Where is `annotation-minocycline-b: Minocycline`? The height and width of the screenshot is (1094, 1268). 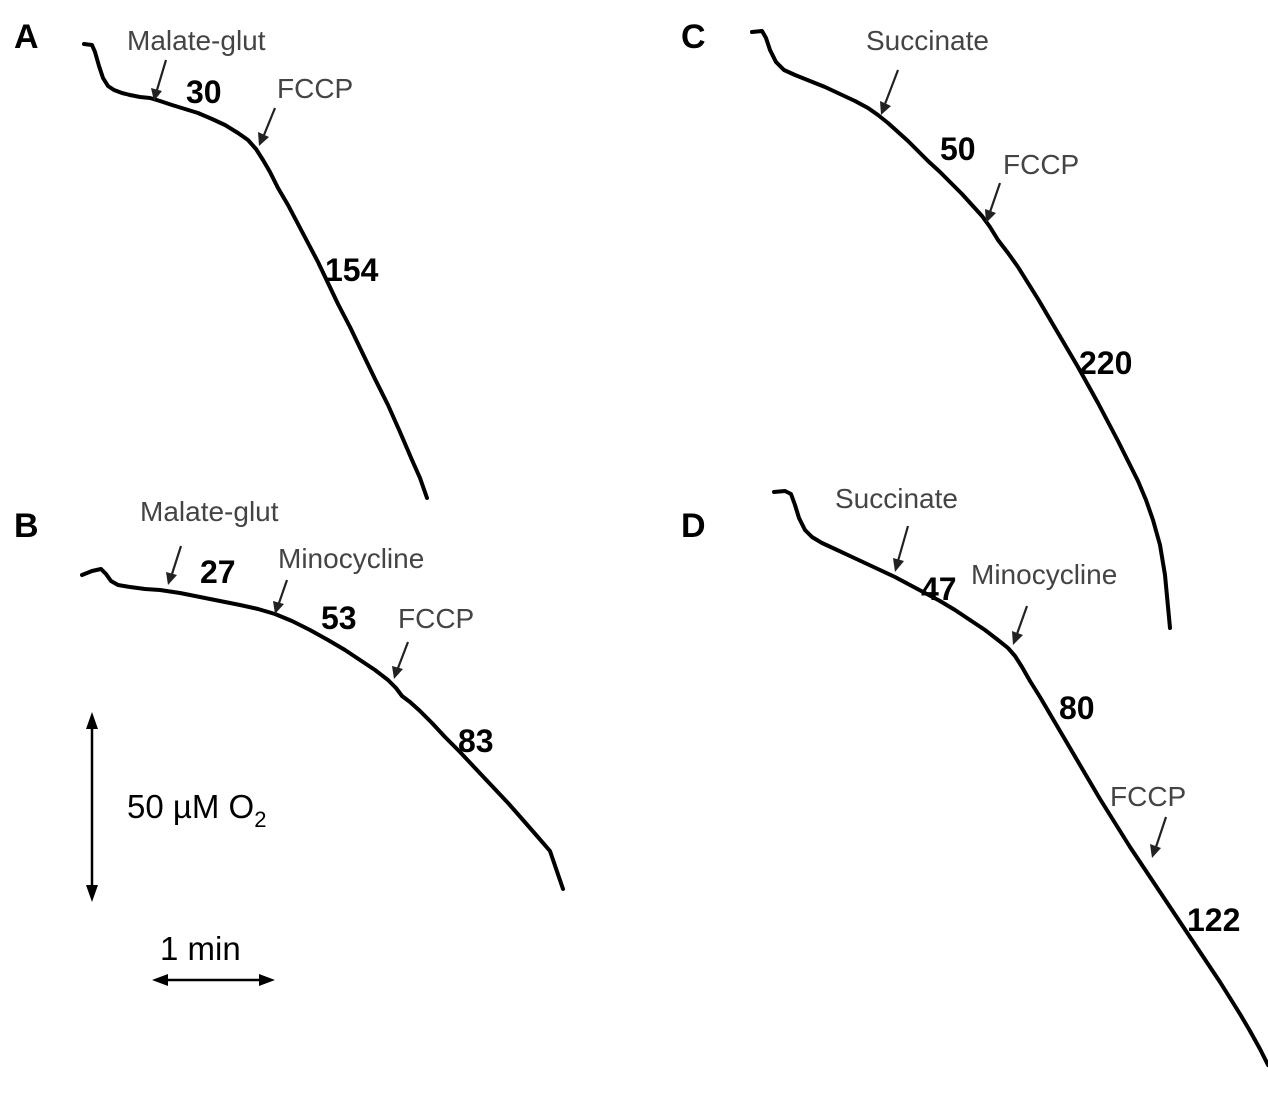 annotation-minocycline-b: Minocycline is located at coordinates (351, 558).